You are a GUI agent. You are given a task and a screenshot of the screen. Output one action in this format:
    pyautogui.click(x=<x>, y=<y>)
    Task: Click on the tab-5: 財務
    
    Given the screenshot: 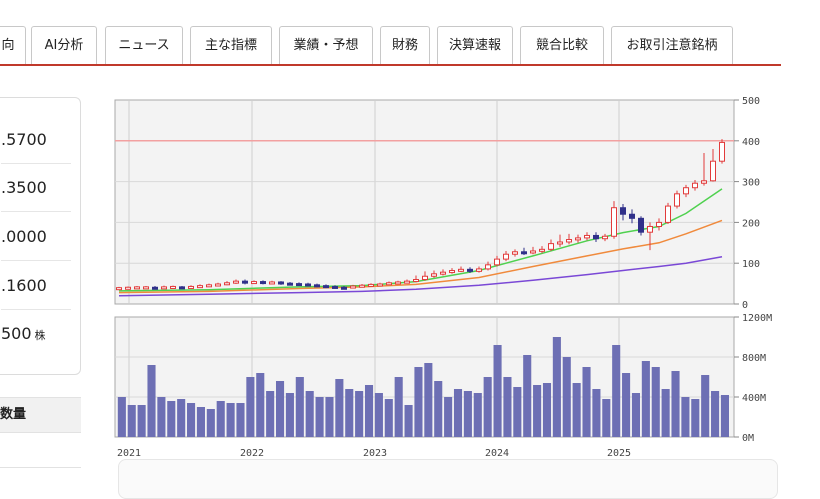 What is the action you would take?
    pyautogui.click(x=405, y=45)
    